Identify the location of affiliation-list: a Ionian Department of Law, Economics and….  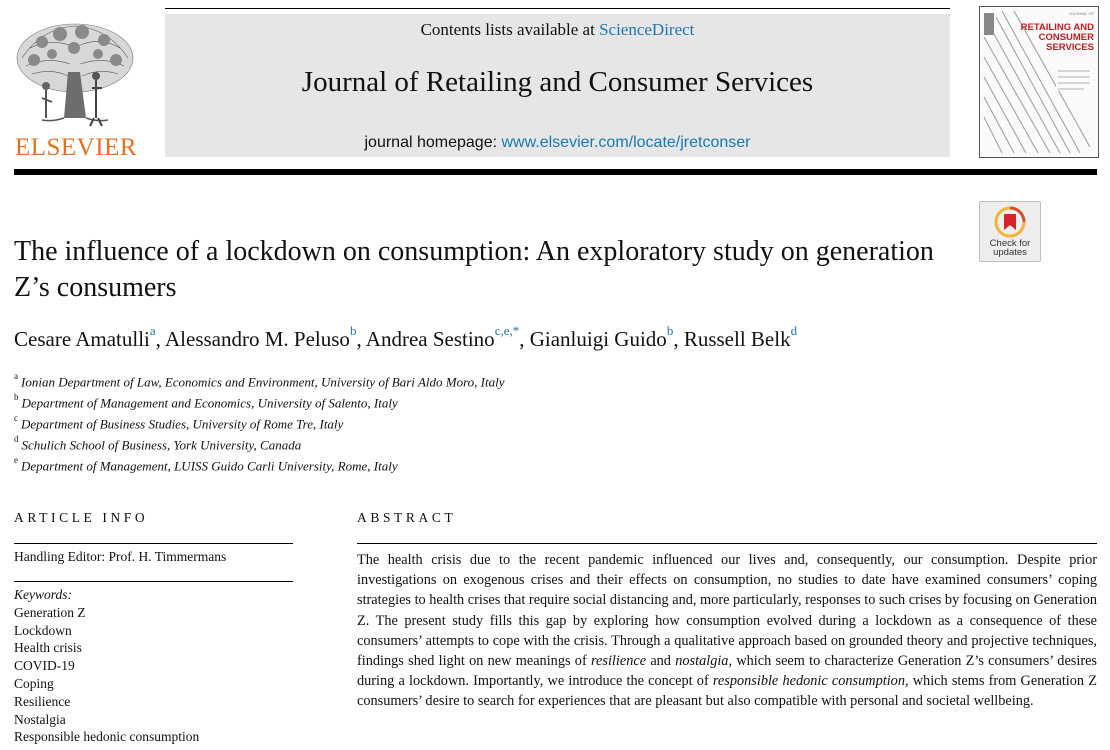
(464, 422).